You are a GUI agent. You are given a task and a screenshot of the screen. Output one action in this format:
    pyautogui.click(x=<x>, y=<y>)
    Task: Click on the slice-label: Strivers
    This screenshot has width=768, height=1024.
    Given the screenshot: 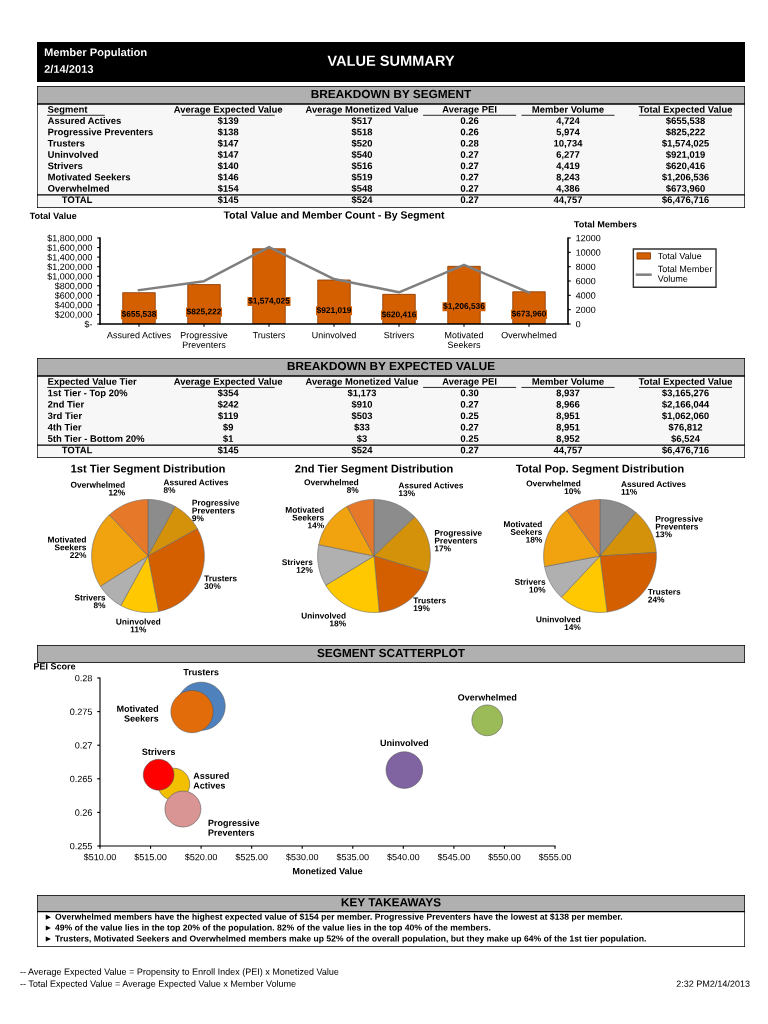 What is the action you would take?
    pyautogui.click(x=297, y=562)
    